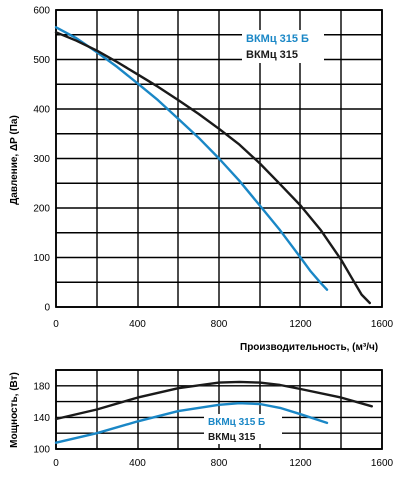 The image size is (405, 477). What do you see at coordinates (41, 159) in the screenshot?
I see `y-tick-label: 300` at bounding box center [41, 159].